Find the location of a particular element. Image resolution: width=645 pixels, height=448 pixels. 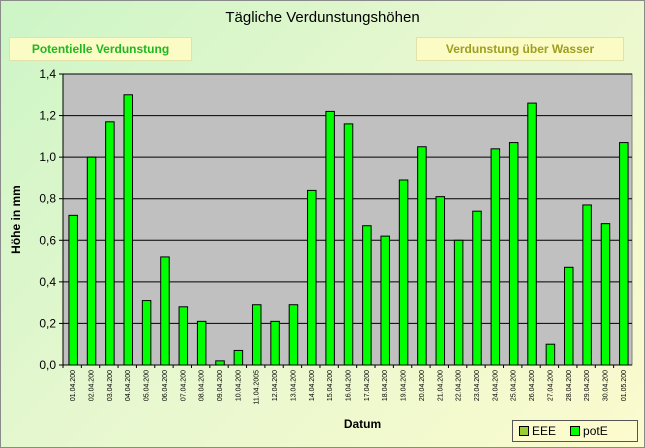

y-tick-label: 0,8 is located at coordinates (47, 199).